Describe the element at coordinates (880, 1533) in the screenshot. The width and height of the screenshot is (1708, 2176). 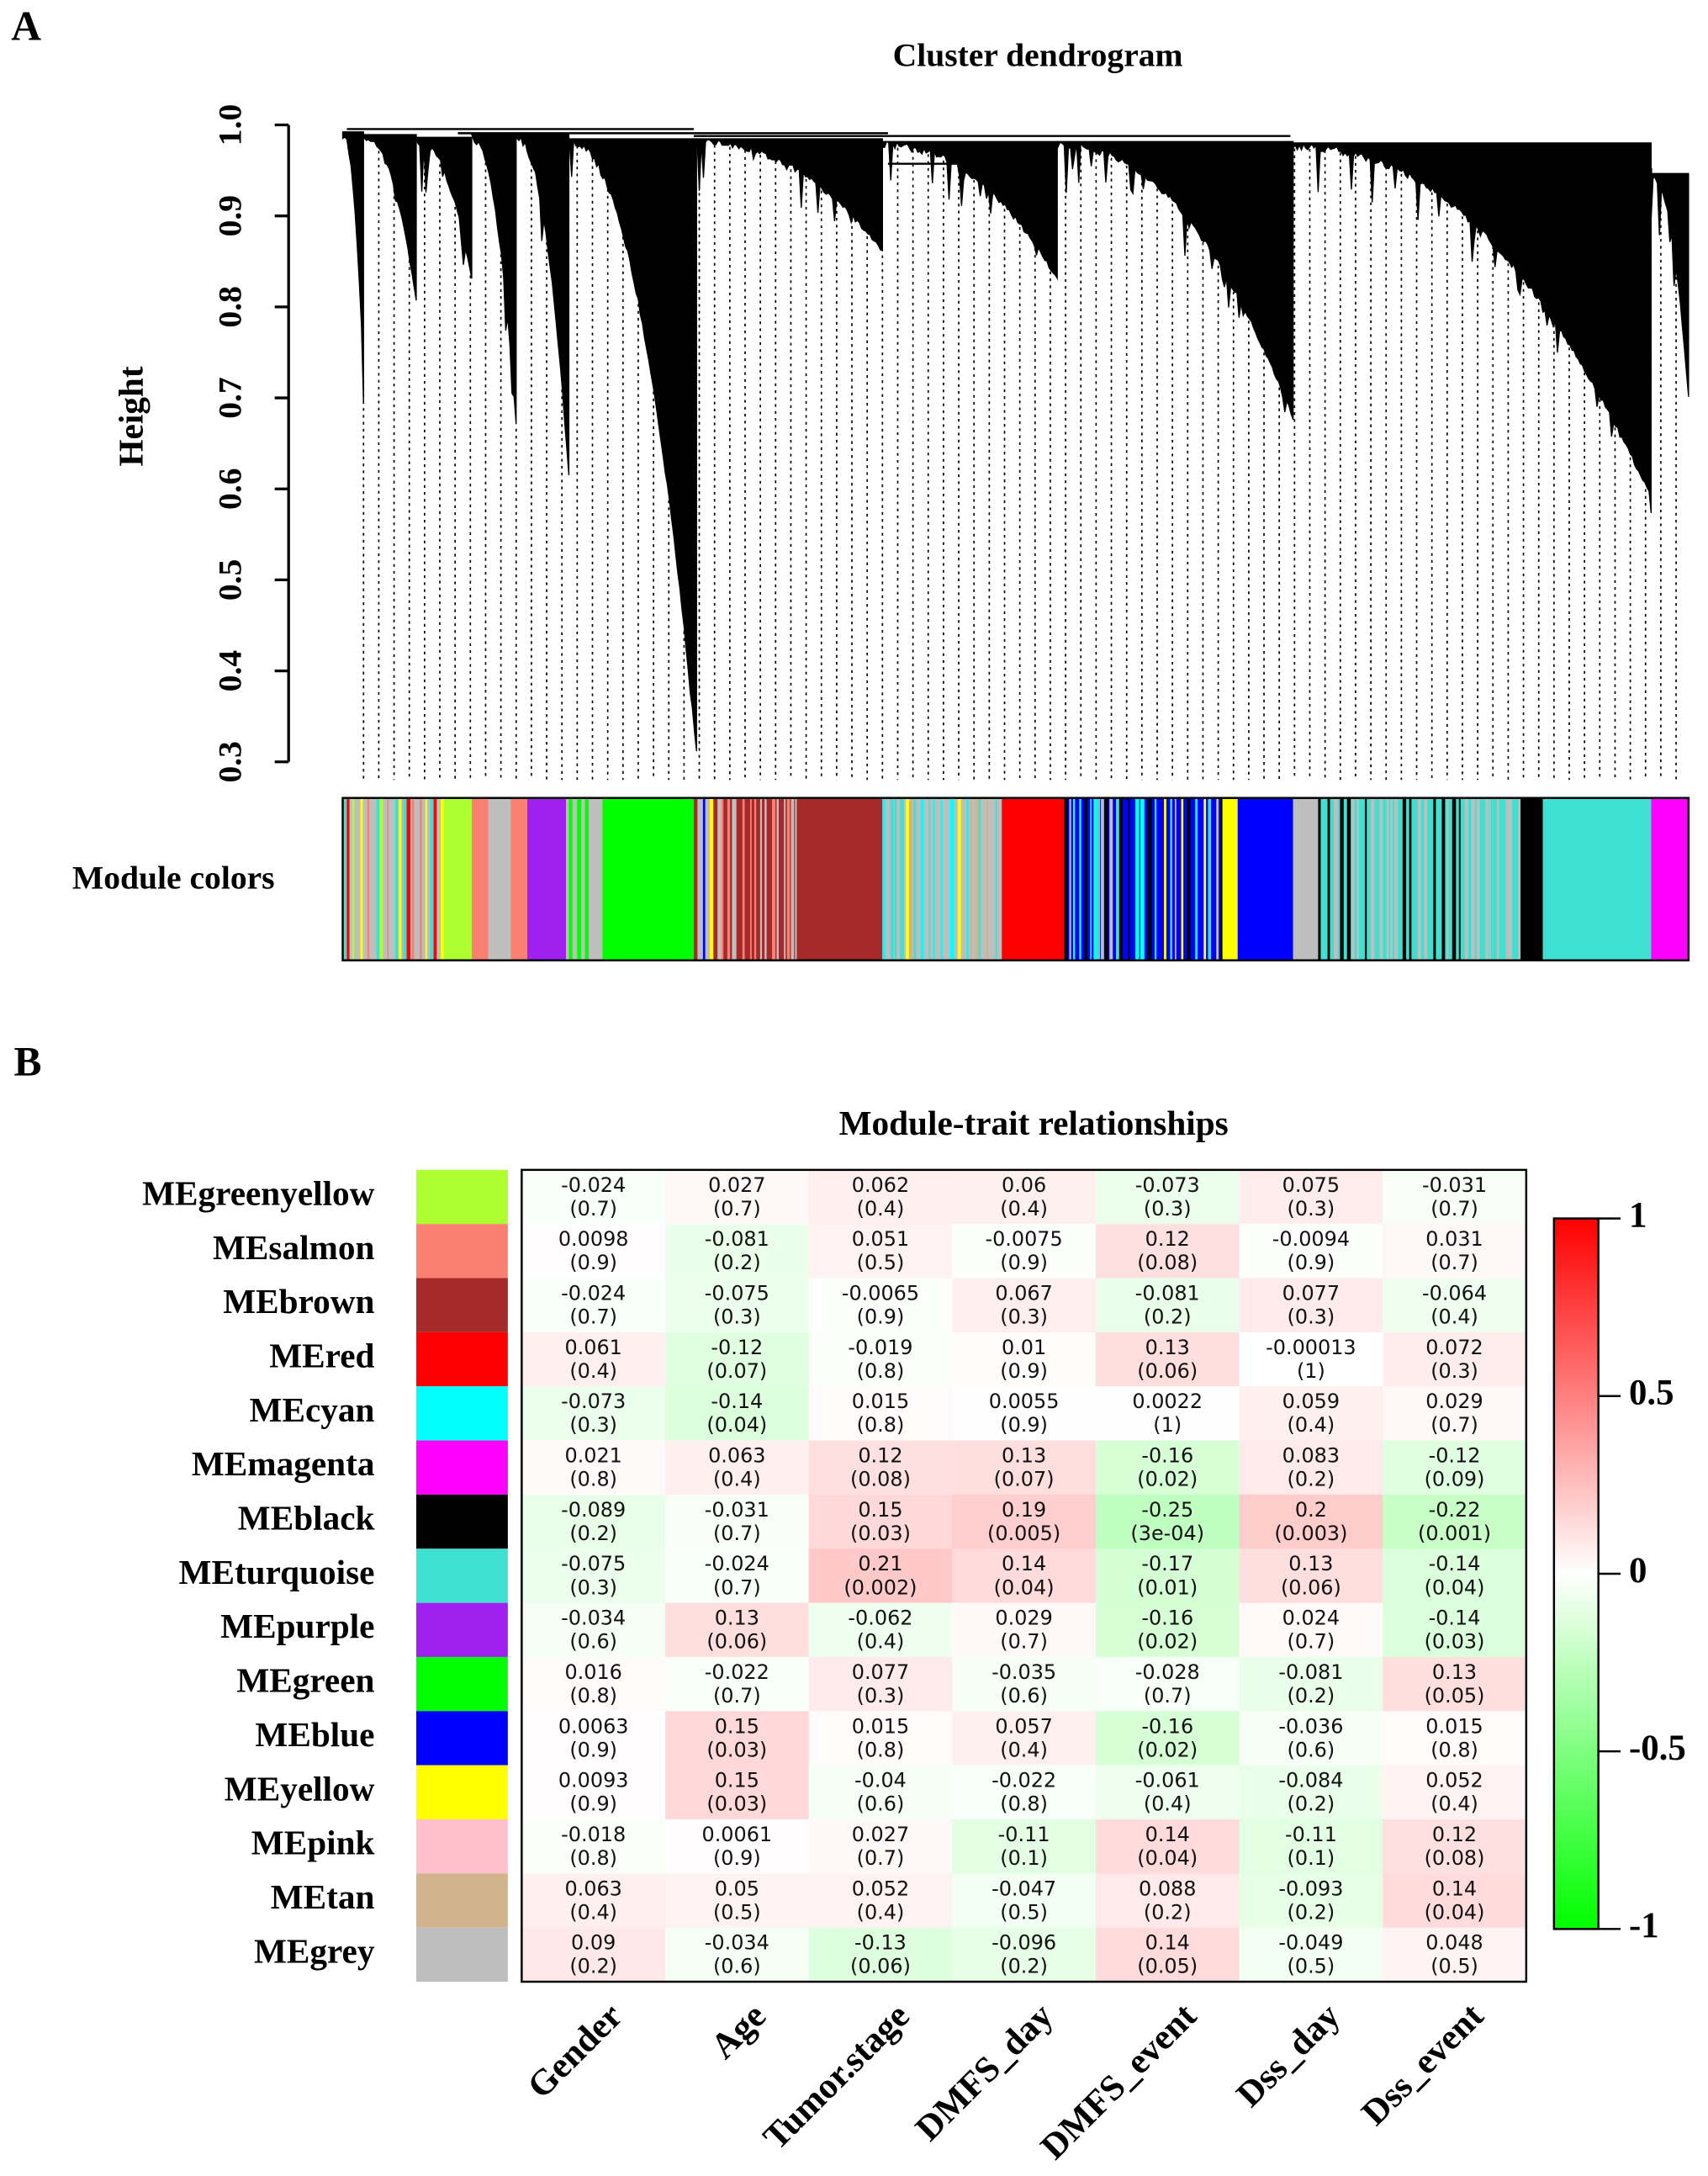
I see `cell-p-value: (0.03)` at that location.